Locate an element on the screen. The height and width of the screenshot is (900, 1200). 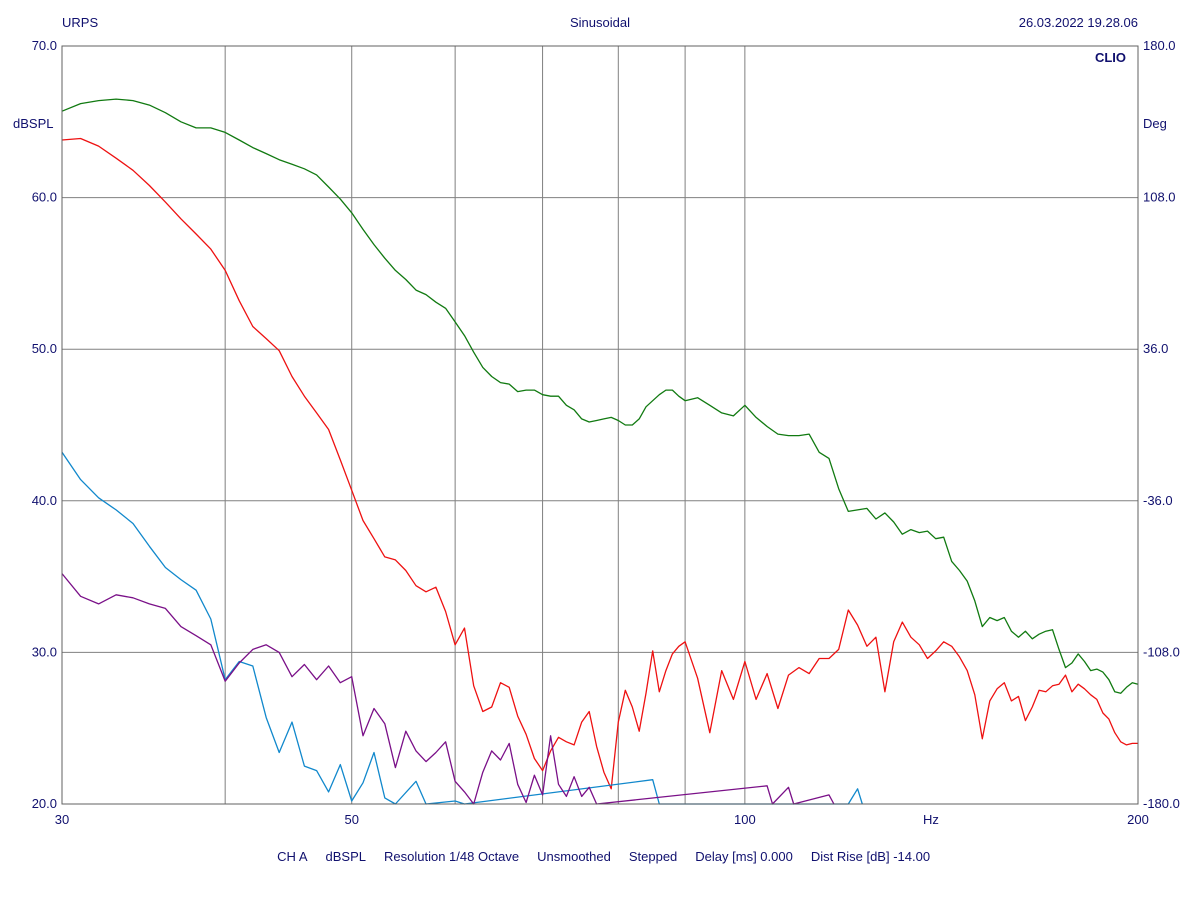
y2-tick-label: -180.0 is located at coordinates (1161, 803).